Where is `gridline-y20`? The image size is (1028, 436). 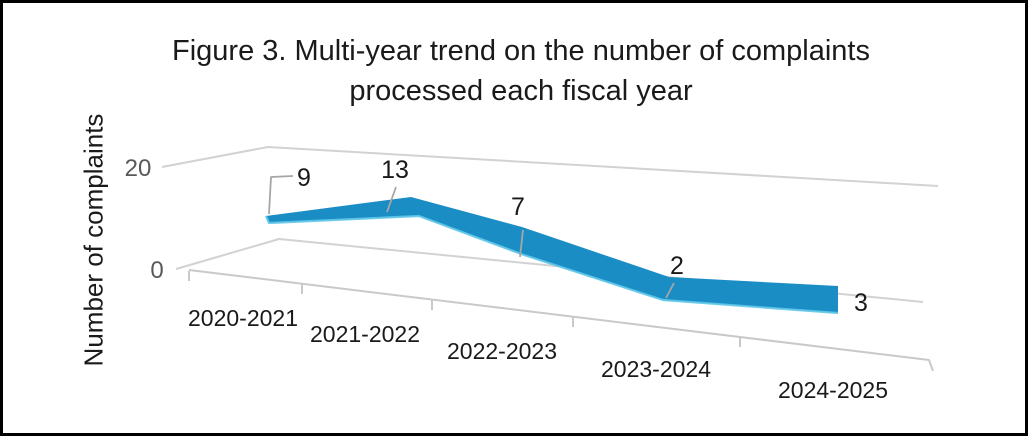 gridline-y20 is located at coordinates (550, 166).